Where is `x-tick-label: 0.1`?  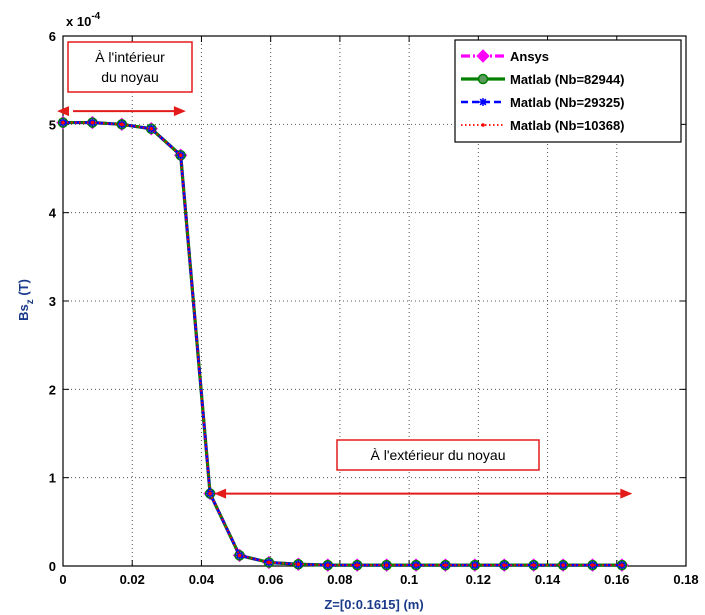 x-tick-label: 0.1 is located at coordinates (409, 579).